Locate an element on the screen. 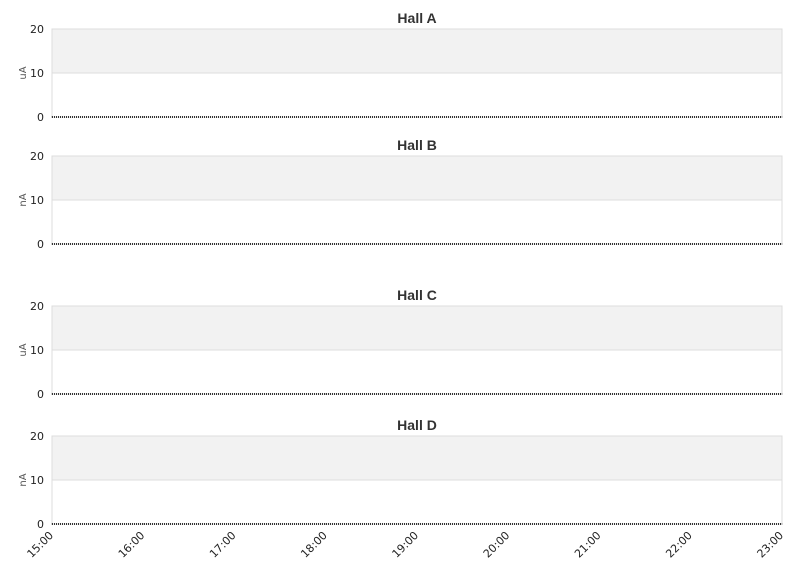  chart-title: Hall C is located at coordinates (417, 295).